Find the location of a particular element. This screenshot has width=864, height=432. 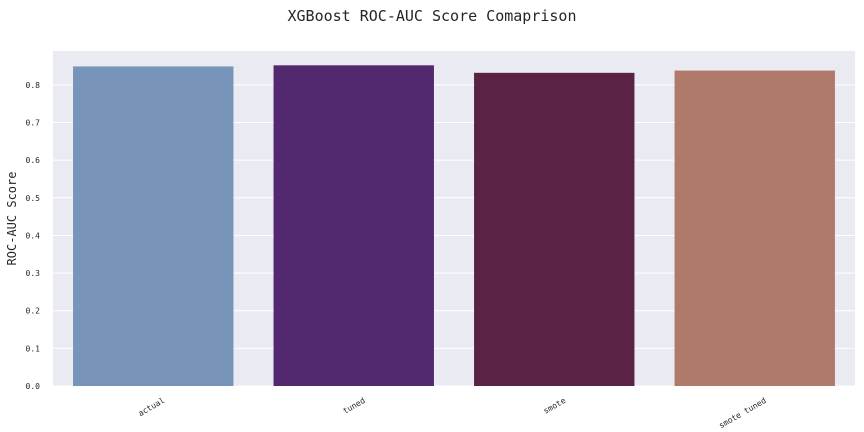

x-tick-label: actual is located at coordinates (152, 407).